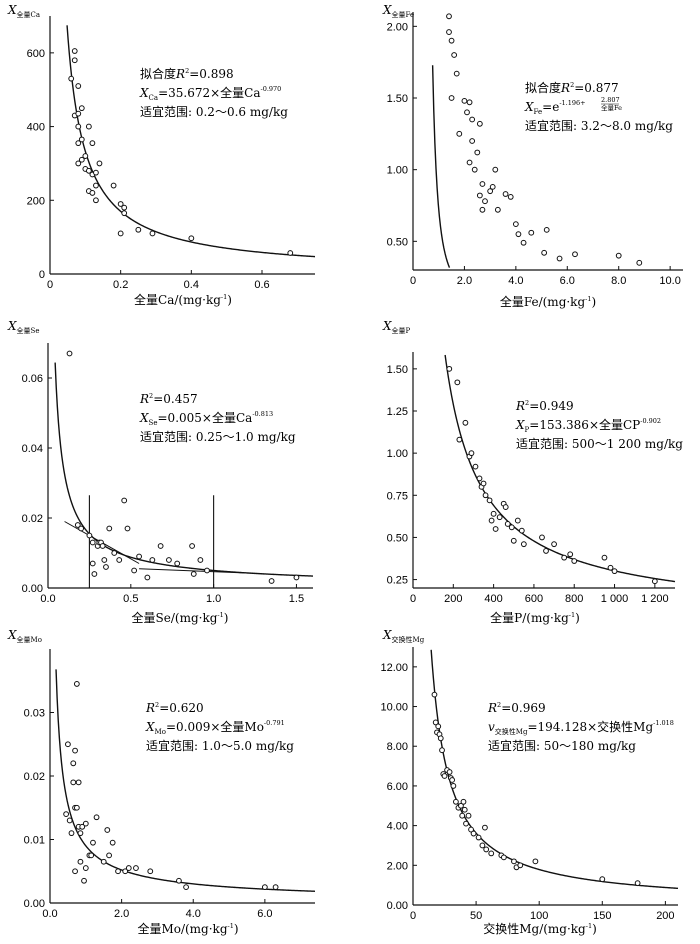 The image size is (700, 944). Describe the element at coordinates (615, 599) in the screenshot. I see `x-tick-label: 1 000` at that location.